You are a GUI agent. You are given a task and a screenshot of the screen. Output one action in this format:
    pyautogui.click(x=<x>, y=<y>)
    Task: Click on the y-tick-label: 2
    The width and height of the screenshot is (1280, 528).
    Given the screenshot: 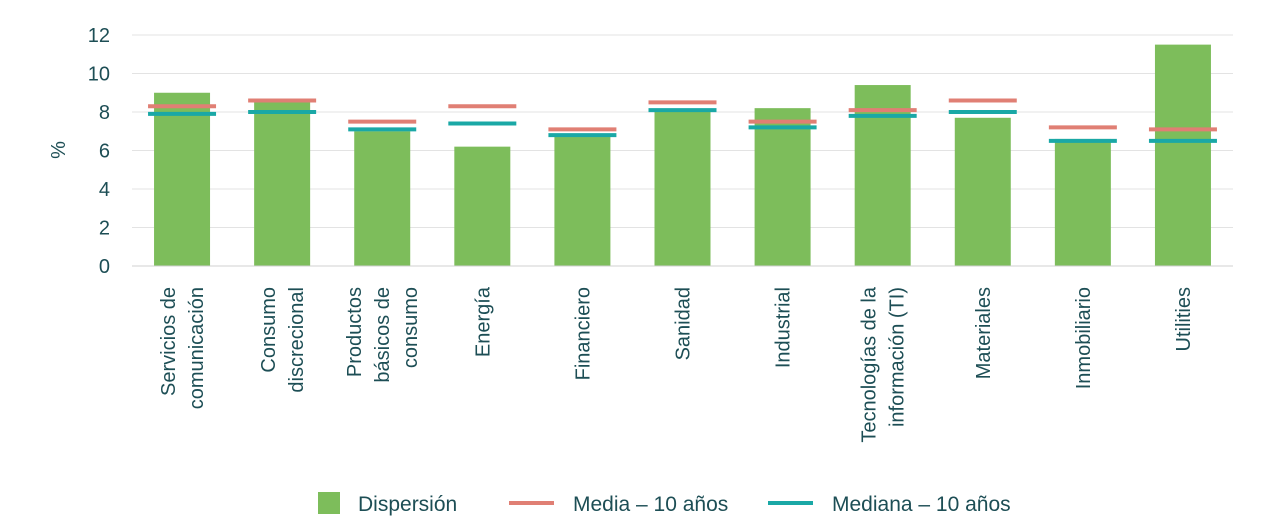 What is the action you would take?
    pyautogui.click(x=104, y=229)
    